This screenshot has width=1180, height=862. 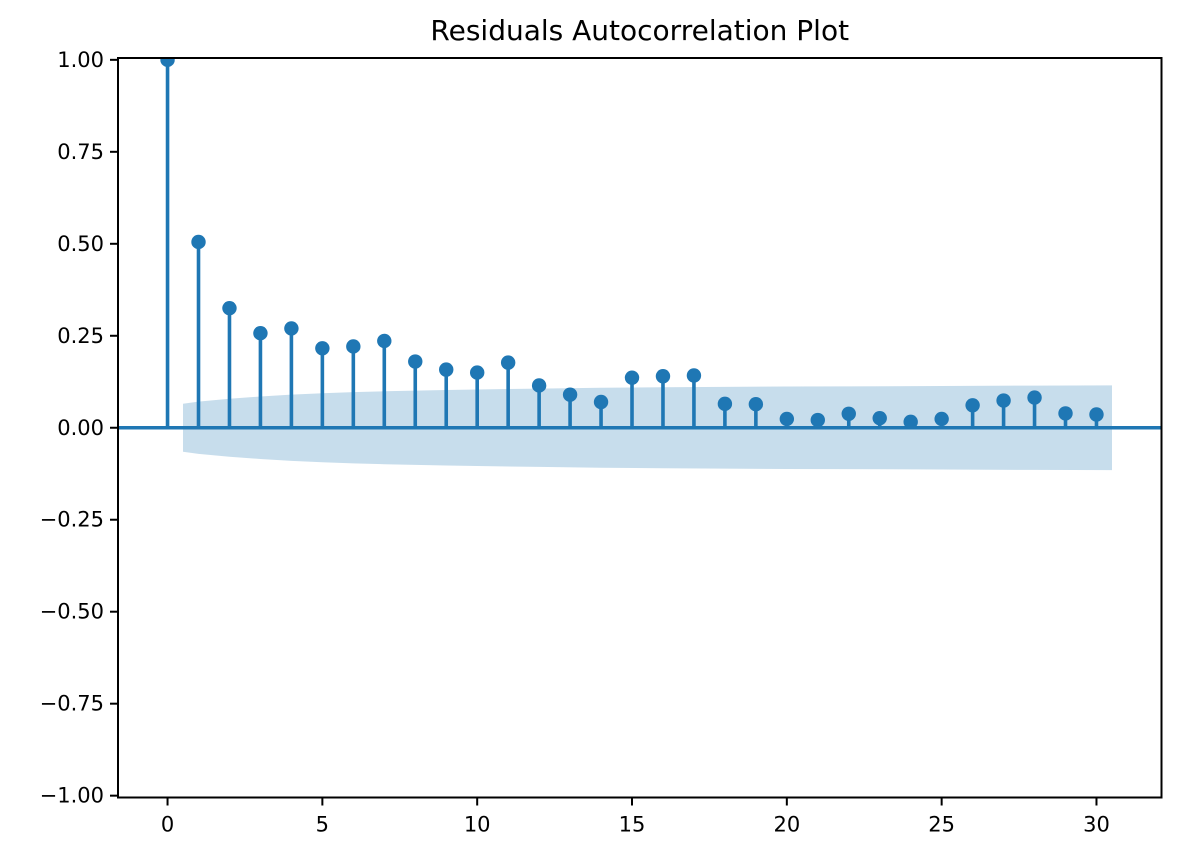 What do you see at coordinates (1096, 825) in the screenshot?
I see `x-tick-label-30: 30` at bounding box center [1096, 825].